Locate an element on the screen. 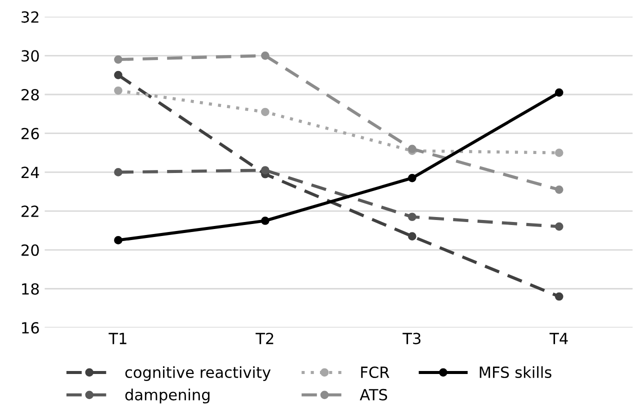  x-tick-label: T3 is located at coordinates (411, 338).